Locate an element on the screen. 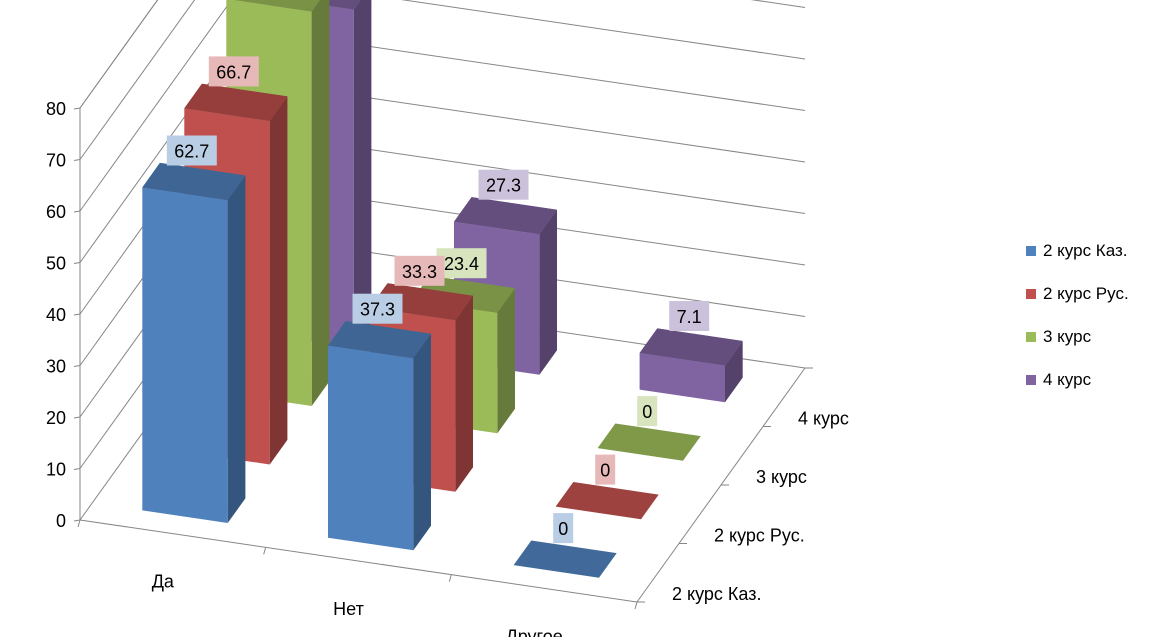 The width and height of the screenshot is (1172, 637). x-axis-line is located at coordinates (358, 561).